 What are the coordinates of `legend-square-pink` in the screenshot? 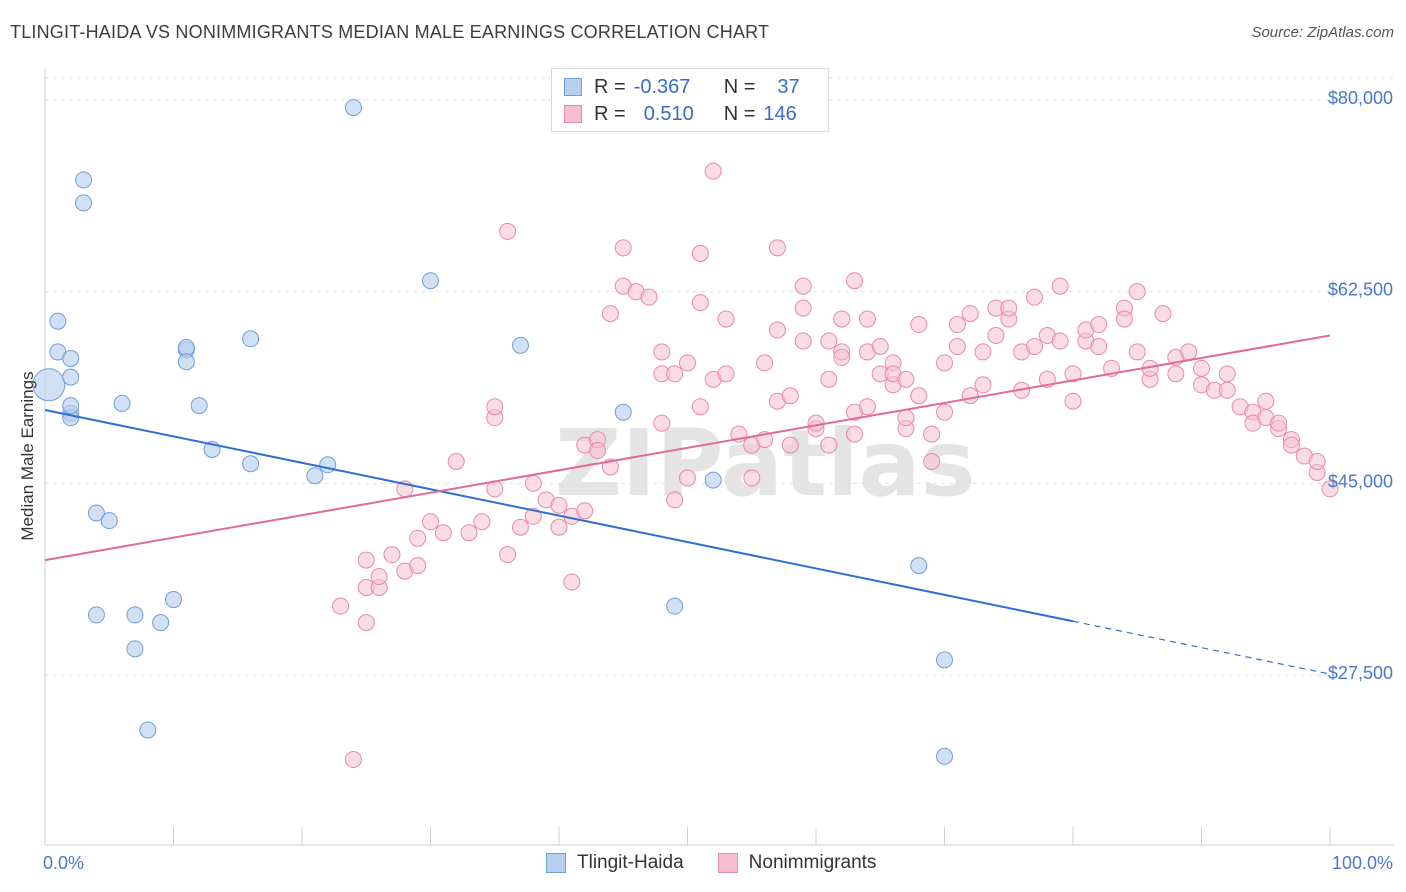 It's located at (727, 863).